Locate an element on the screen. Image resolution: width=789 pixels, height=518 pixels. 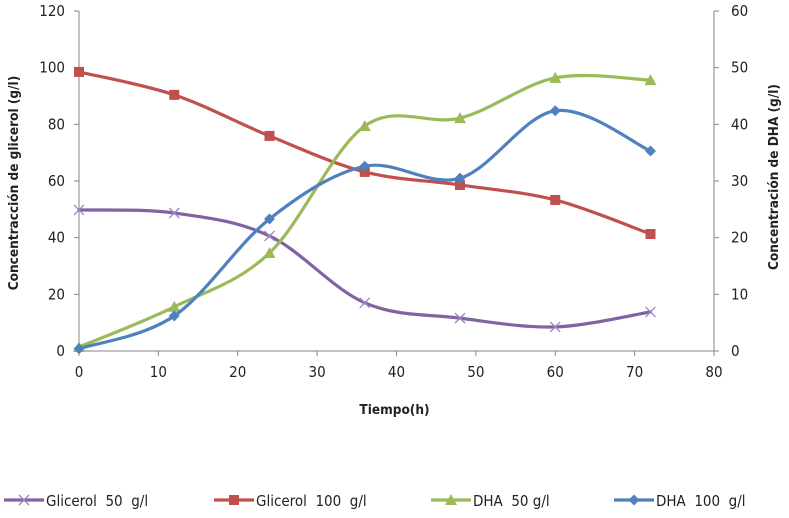
x-tick-label: 60 is located at coordinates (555, 372).